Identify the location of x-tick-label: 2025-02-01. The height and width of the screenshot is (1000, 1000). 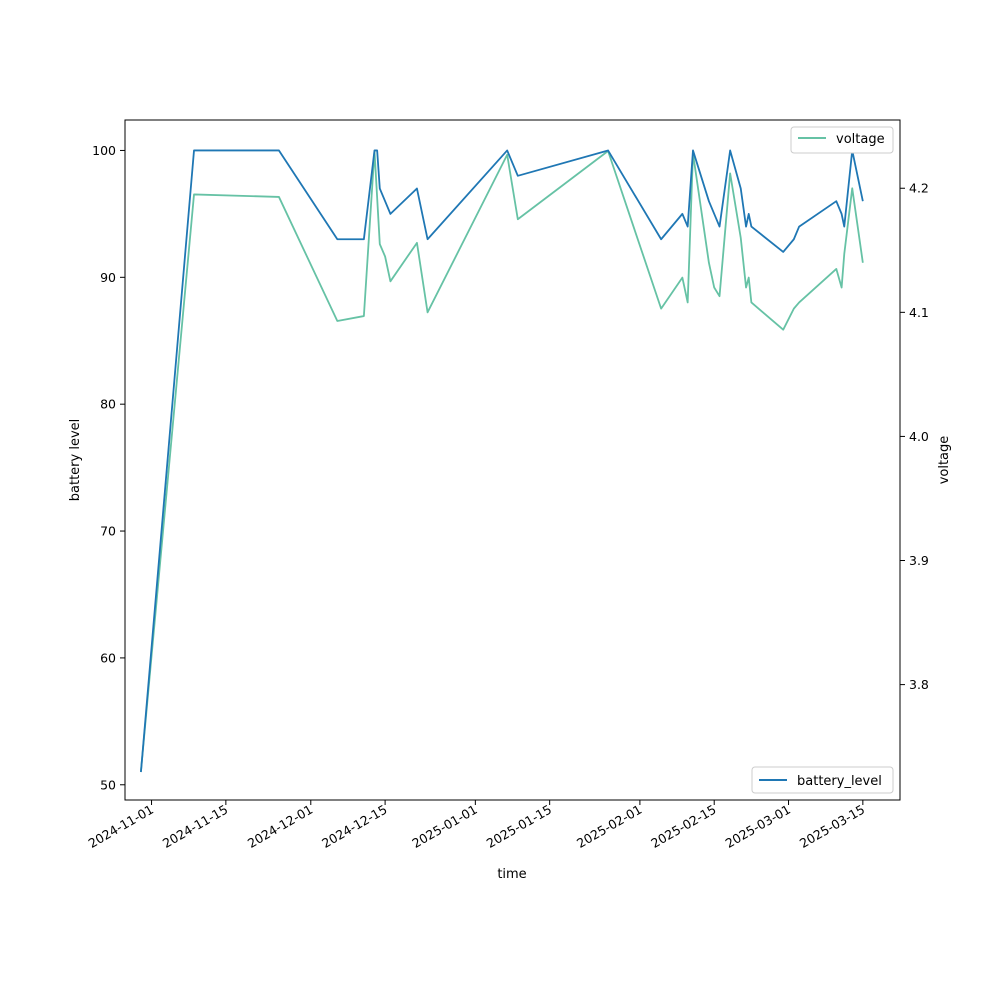
(609, 826).